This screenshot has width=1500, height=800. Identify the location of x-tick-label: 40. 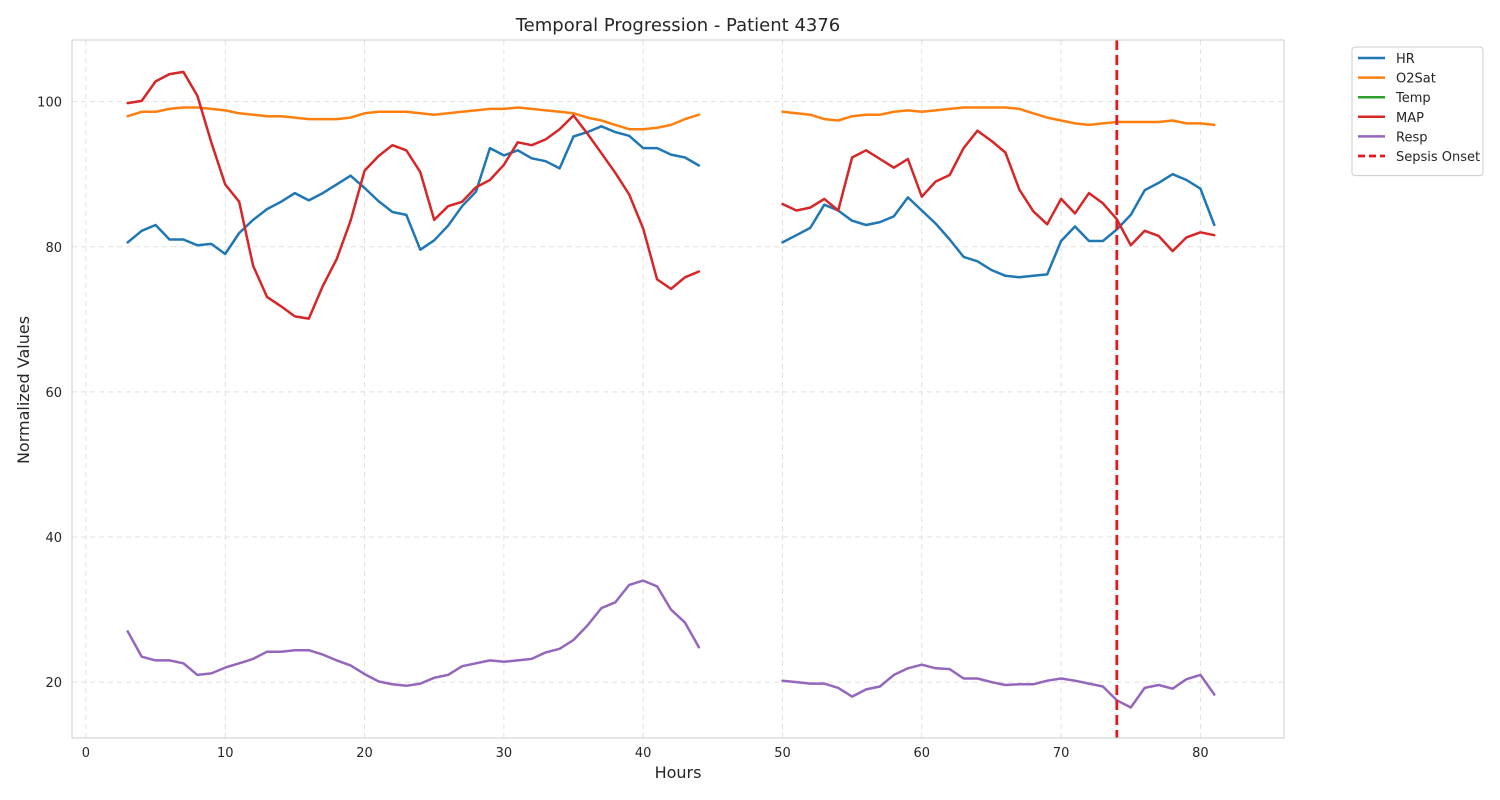
(643, 753).